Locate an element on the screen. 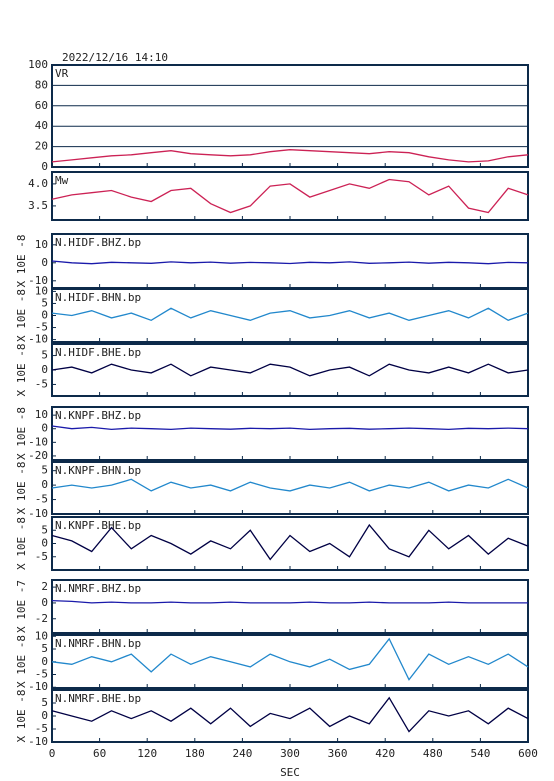 This screenshot has width=554, height=781. x-tick-label: 300 is located at coordinates (290, 753).